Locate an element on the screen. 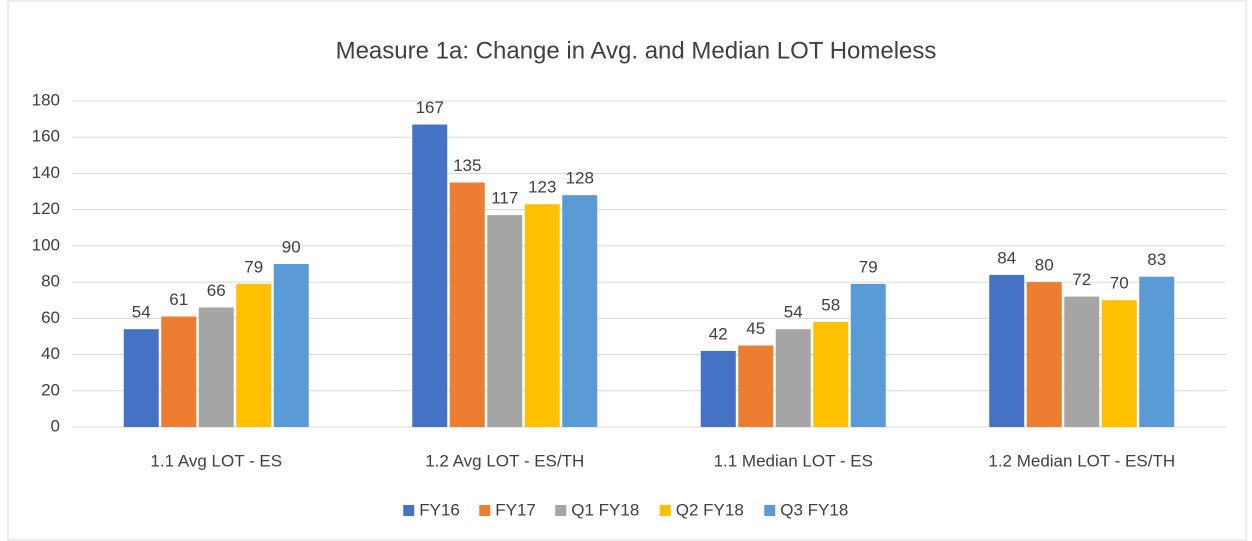 This screenshot has width=1252, height=541. x-tick-label: 1.2 Avg LOT - ES/TH is located at coordinates (504, 460).